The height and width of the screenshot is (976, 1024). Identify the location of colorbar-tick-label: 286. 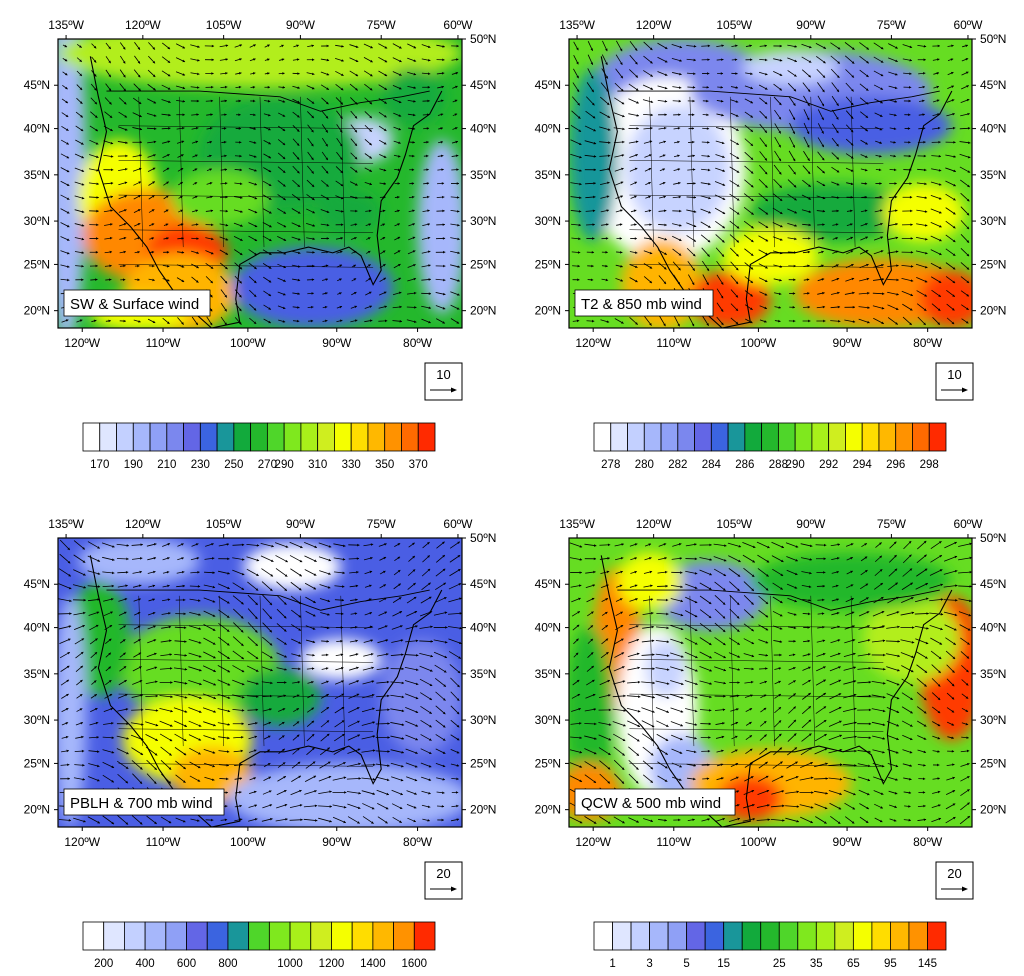
(744, 465).